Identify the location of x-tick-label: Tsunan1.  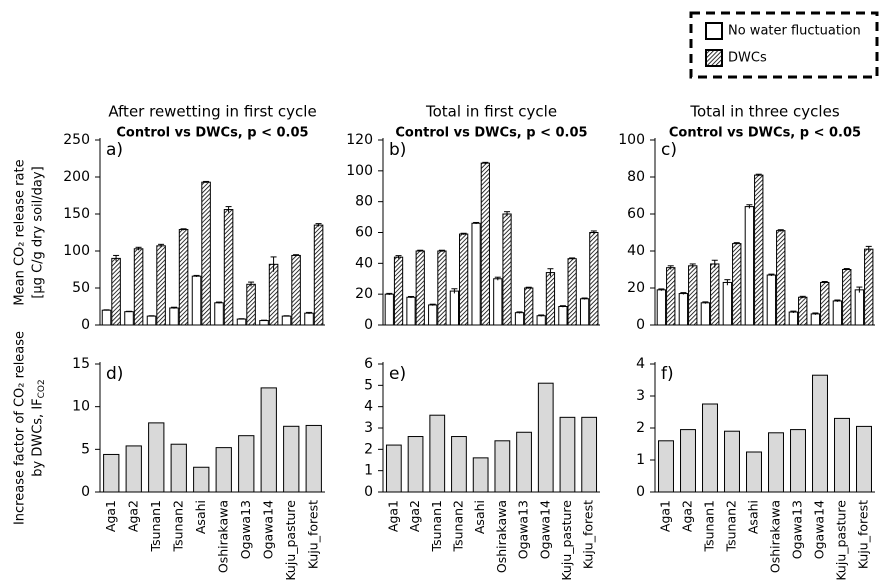
(709, 526).